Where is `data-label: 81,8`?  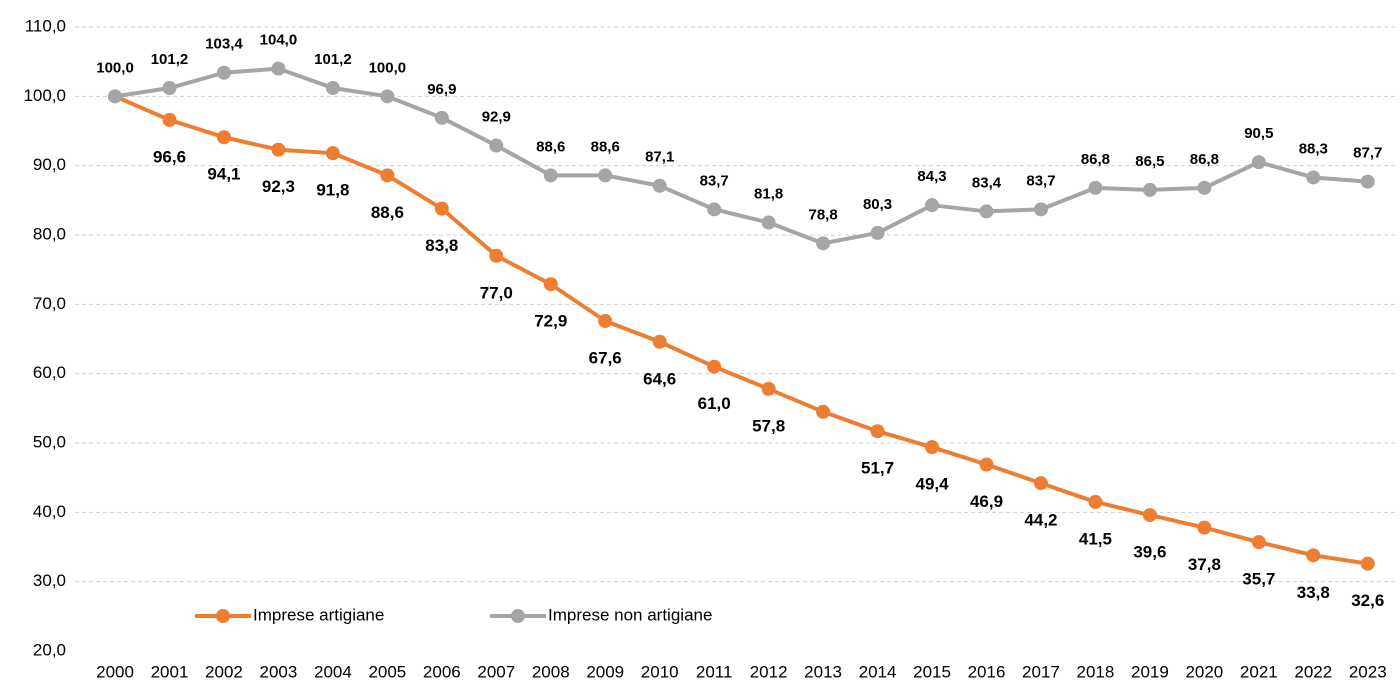
data-label: 81,8 is located at coordinates (768, 193).